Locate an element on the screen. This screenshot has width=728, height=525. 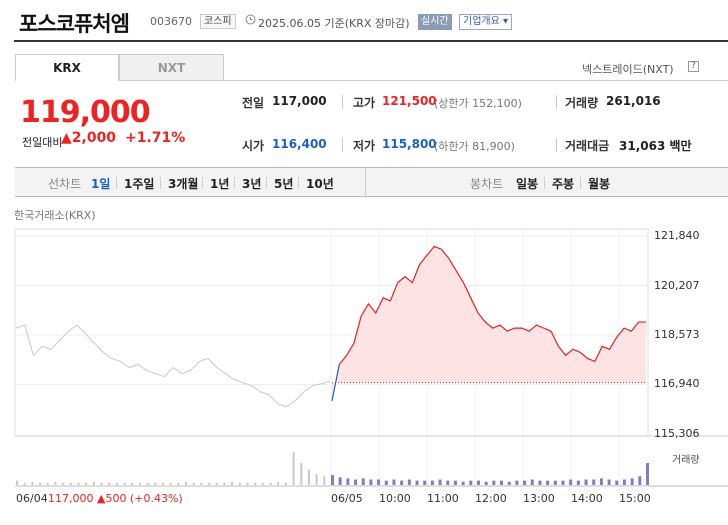
open-drop-line is located at coordinates (335, 382).